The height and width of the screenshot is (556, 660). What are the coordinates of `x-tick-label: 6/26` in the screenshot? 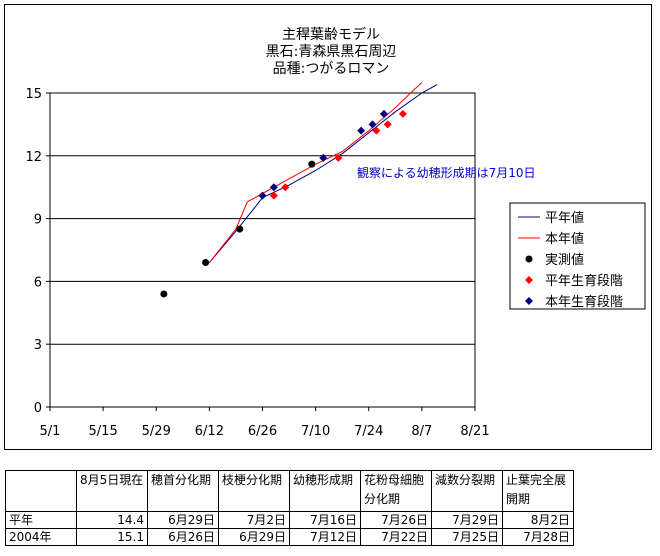 It's located at (262, 431).